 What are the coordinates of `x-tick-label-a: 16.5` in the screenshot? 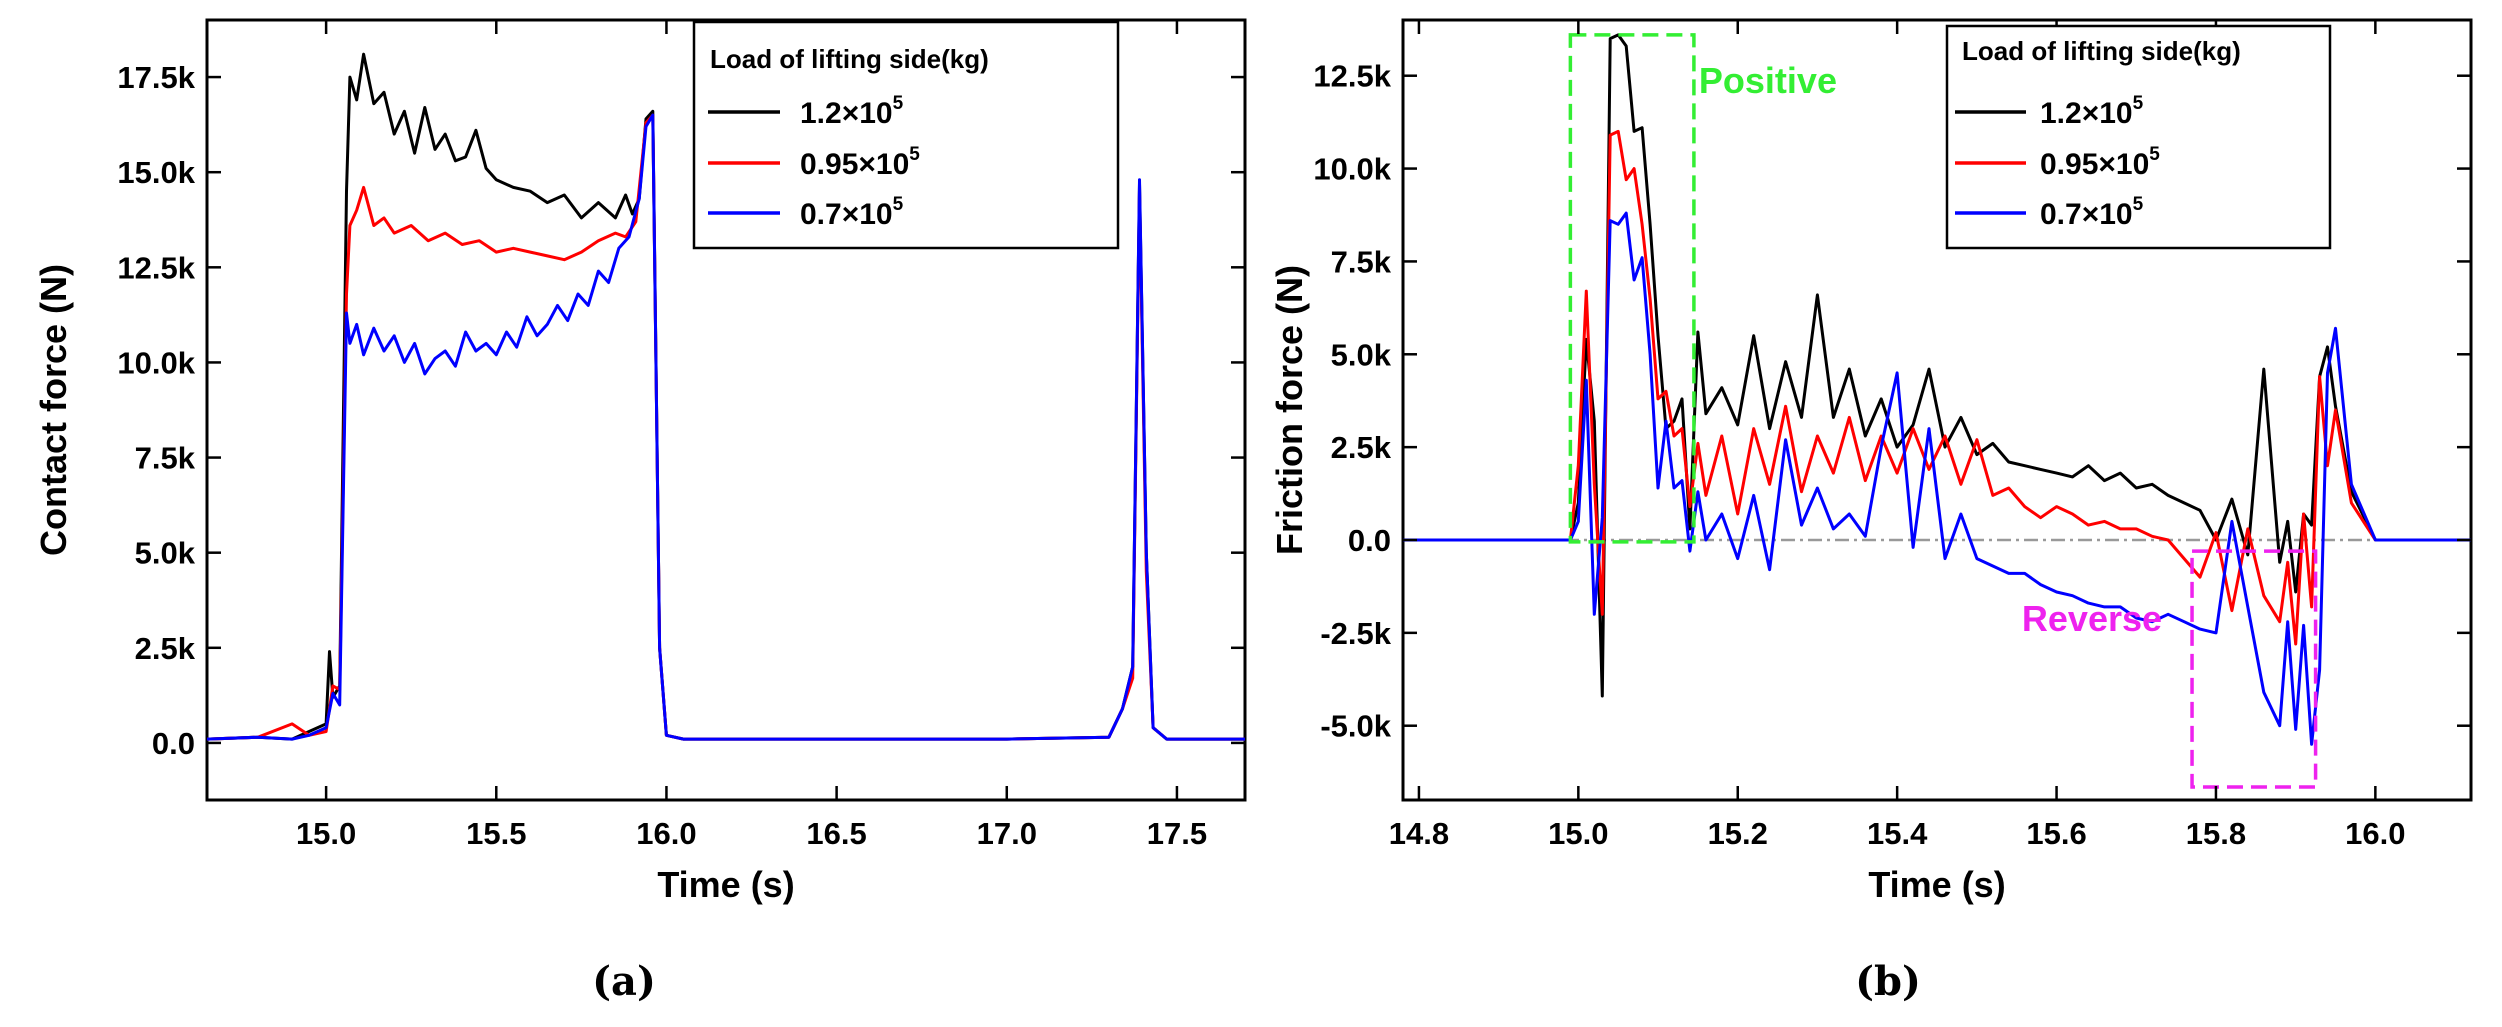 It's located at (836, 833).